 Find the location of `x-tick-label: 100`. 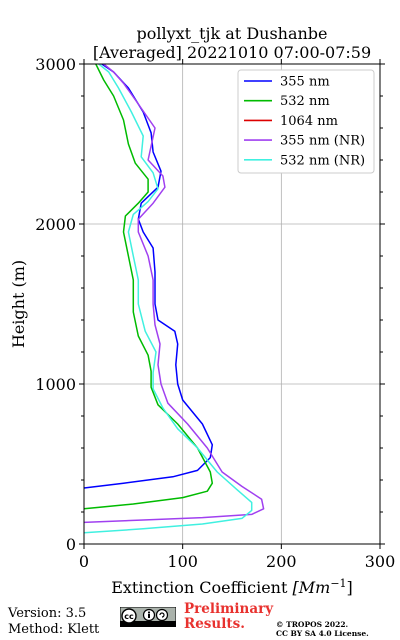

x-tick-label: 100 is located at coordinates (182, 561).